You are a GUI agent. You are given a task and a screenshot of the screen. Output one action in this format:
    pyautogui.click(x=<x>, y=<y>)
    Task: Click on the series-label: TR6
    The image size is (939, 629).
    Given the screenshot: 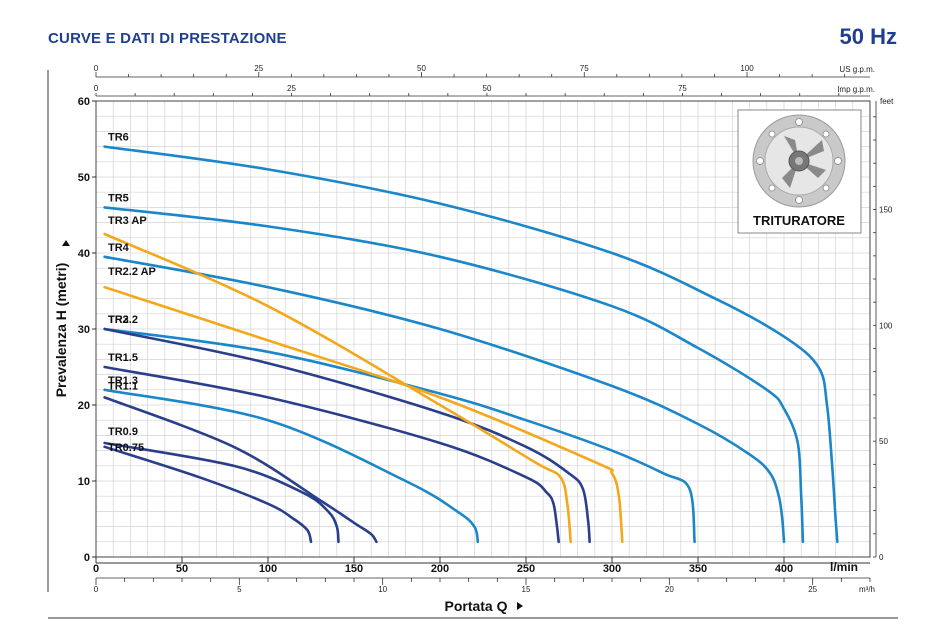 What is the action you would take?
    pyautogui.click(x=118, y=138)
    